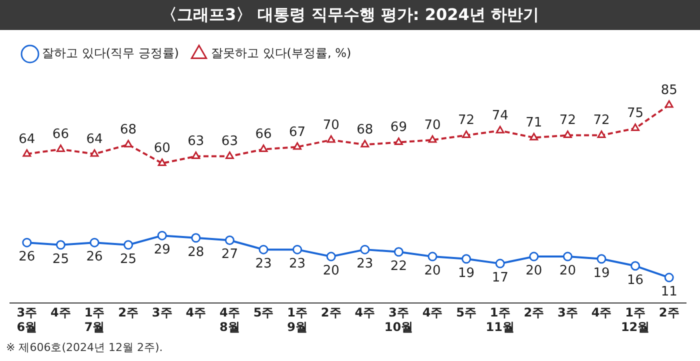 This screenshot has width=700, height=361. I want to click on data-label: 22, so click(398, 266).